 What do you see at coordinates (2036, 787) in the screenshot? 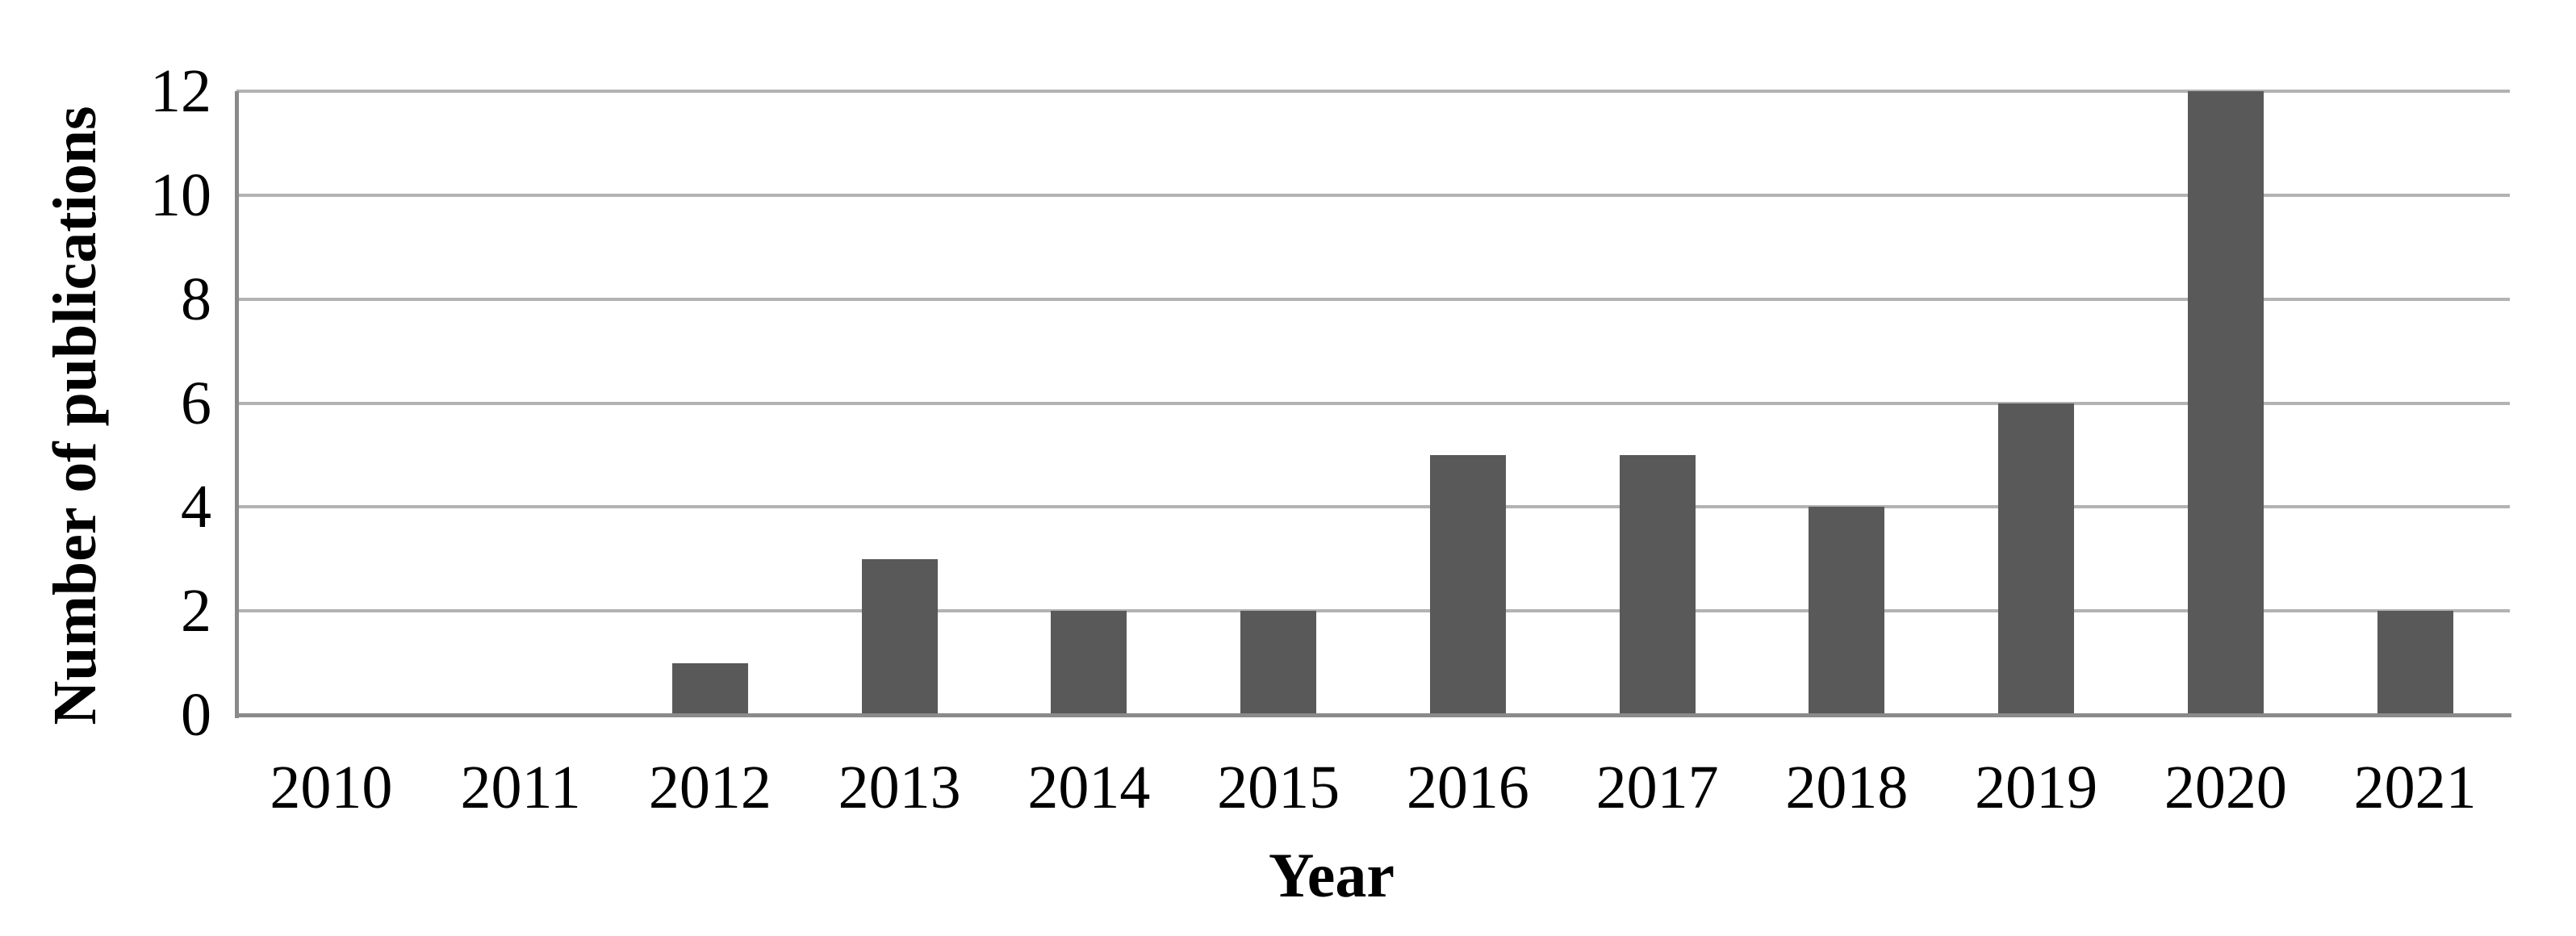
I see `x-tick-label-2019: 2019` at bounding box center [2036, 787].